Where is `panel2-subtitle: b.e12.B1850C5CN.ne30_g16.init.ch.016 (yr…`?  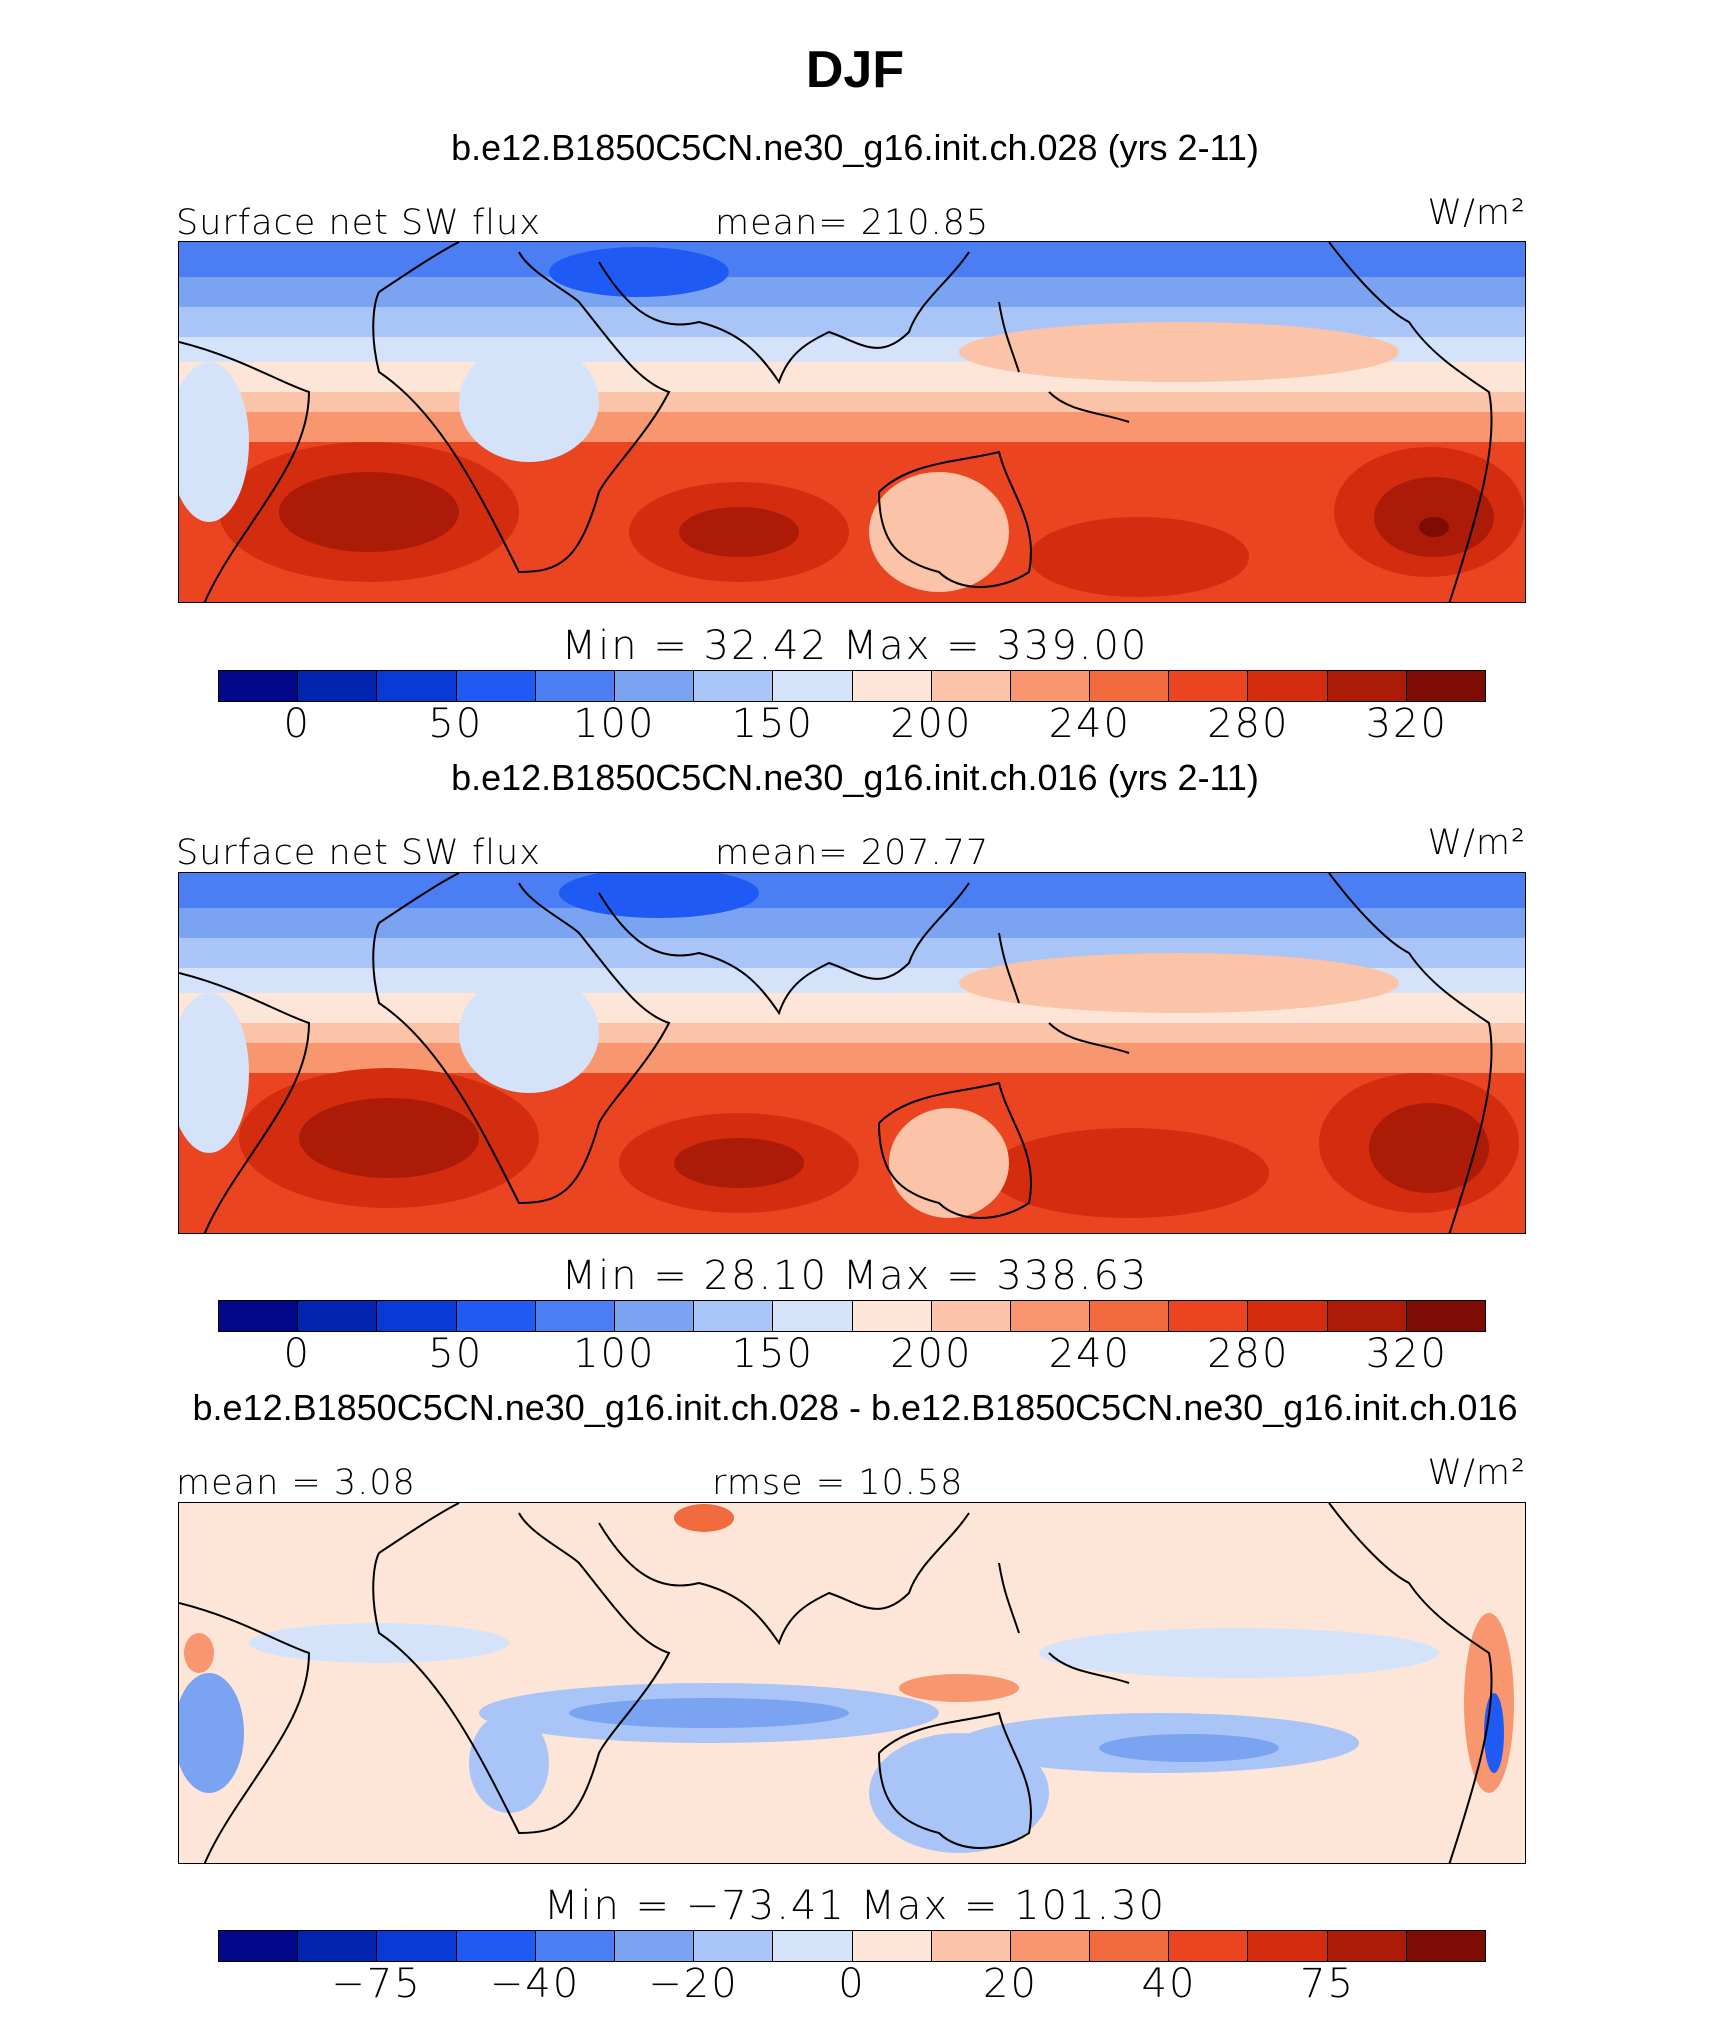 panel2-subtitle: b.e12.B1850C5CN.ne30_g16.init.ch.016 (yr… is located at coordinates (855, 777).